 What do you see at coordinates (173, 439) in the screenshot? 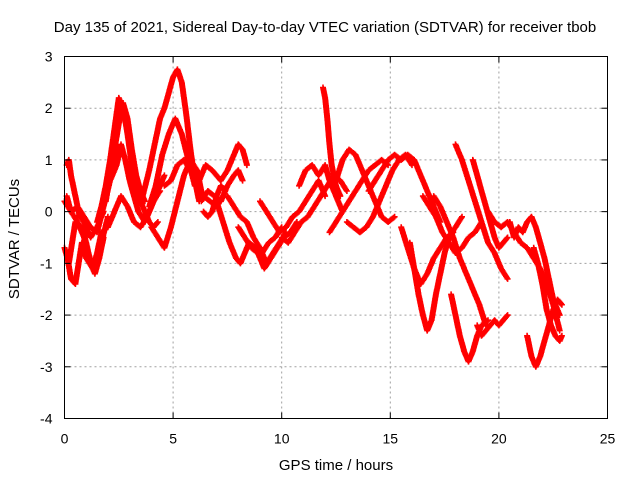
I see `x-tick-label: 5` at bounding box center [173, 439].